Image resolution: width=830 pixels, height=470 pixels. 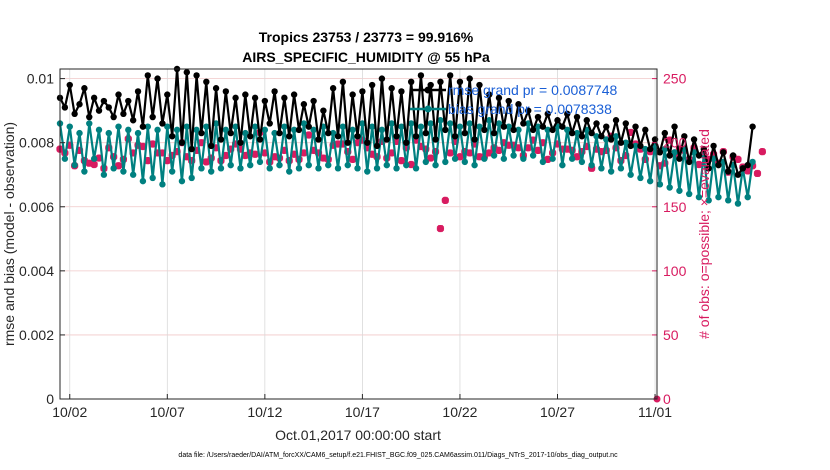 What do you see at coordinates (40, 79) in the screenshot?
I see `y-left-tick-label: 0.01` at bounding box center [40, 79].